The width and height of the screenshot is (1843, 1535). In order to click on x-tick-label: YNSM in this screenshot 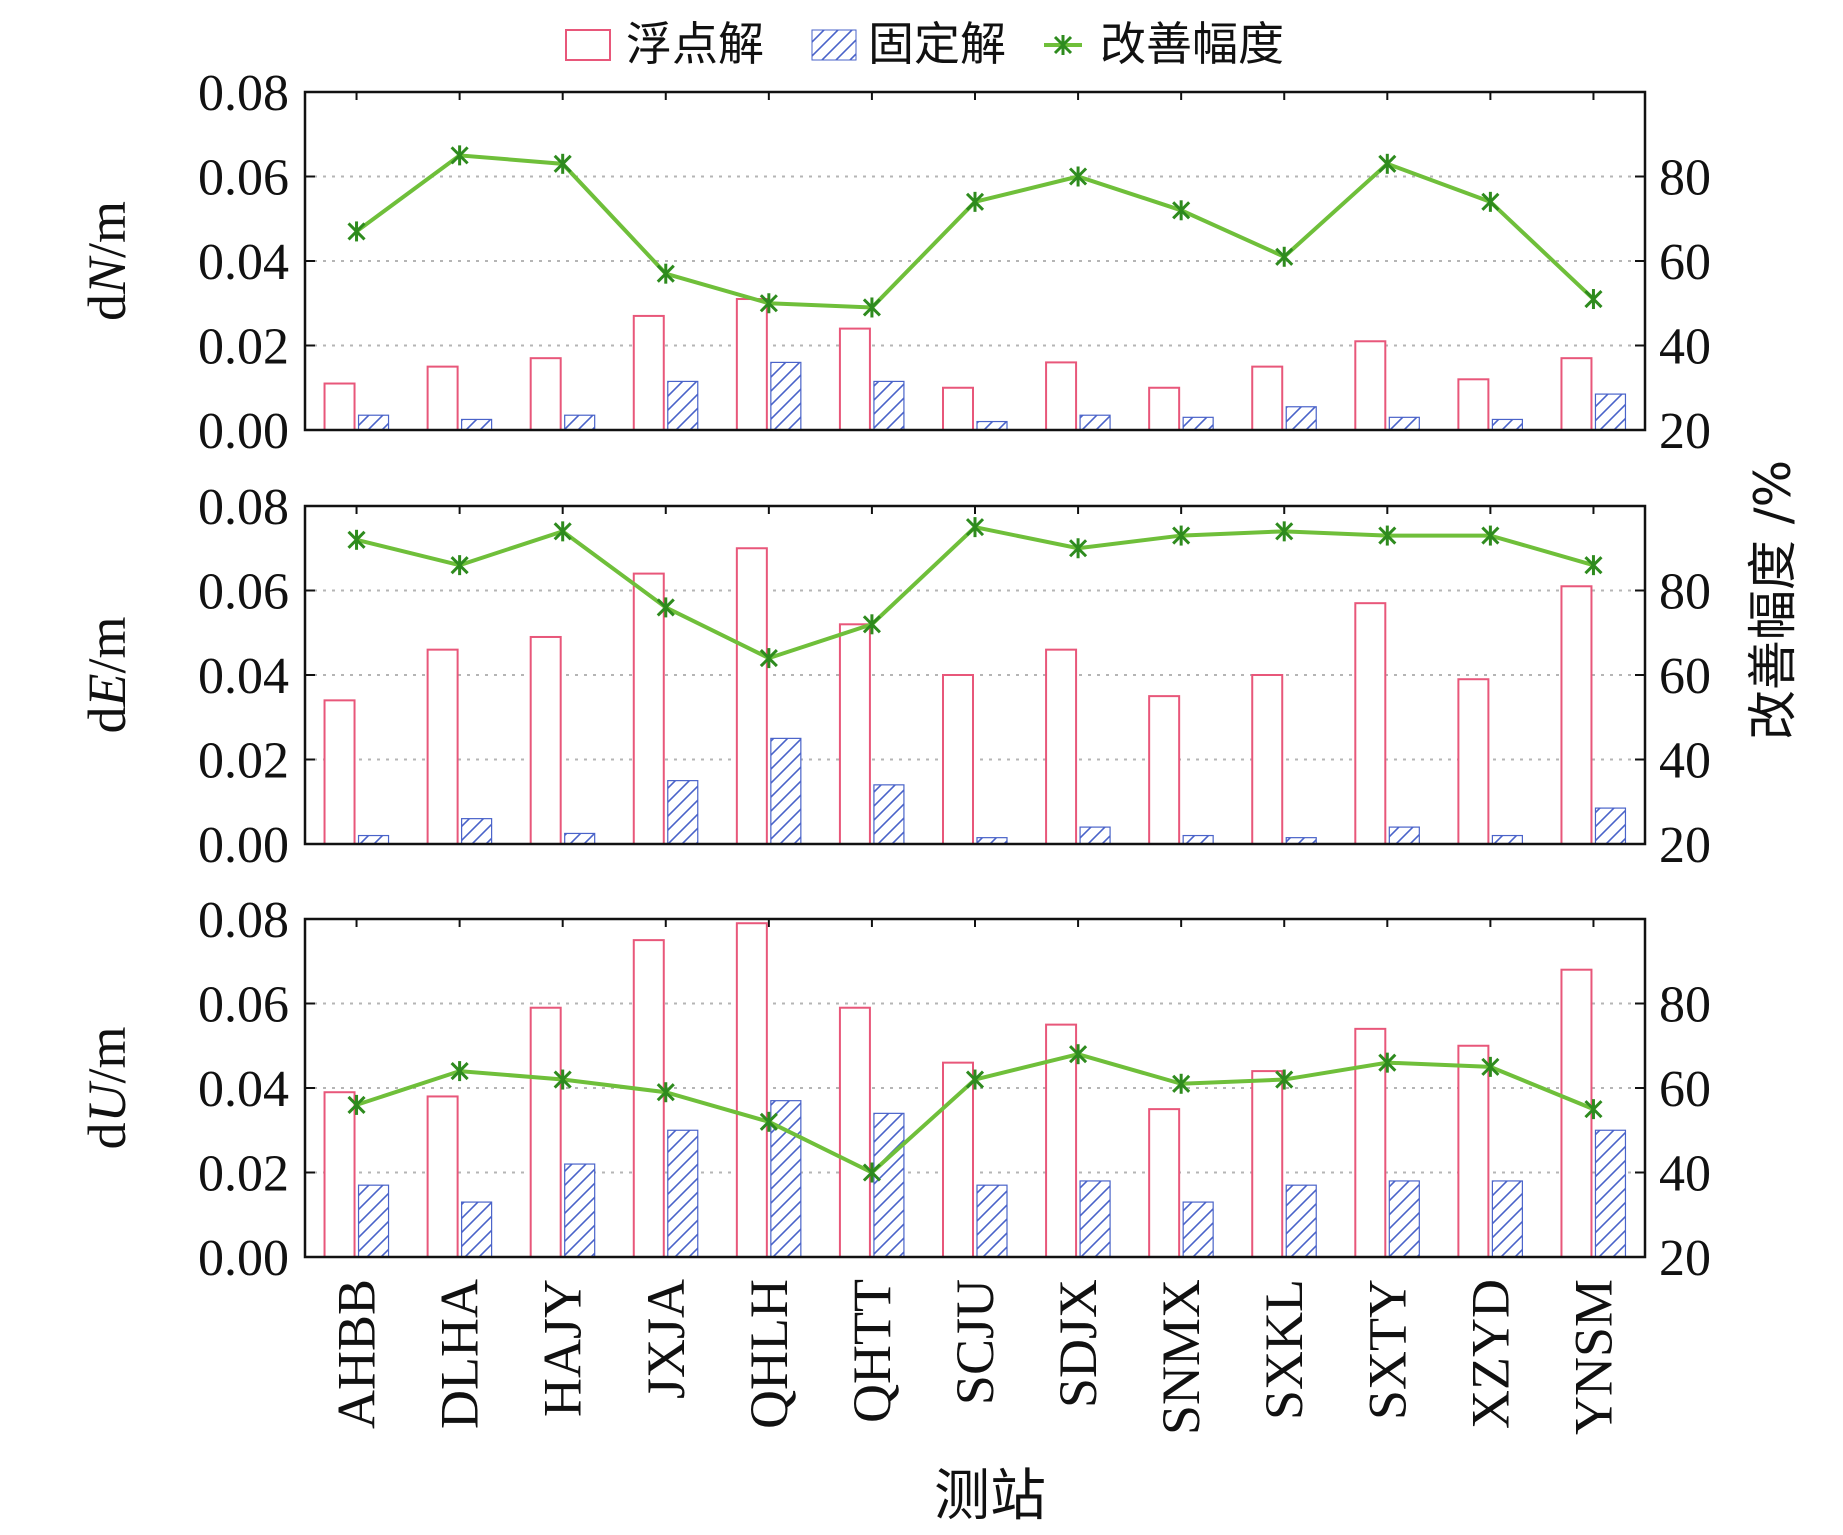, I will do `click(1593, 1357)`.